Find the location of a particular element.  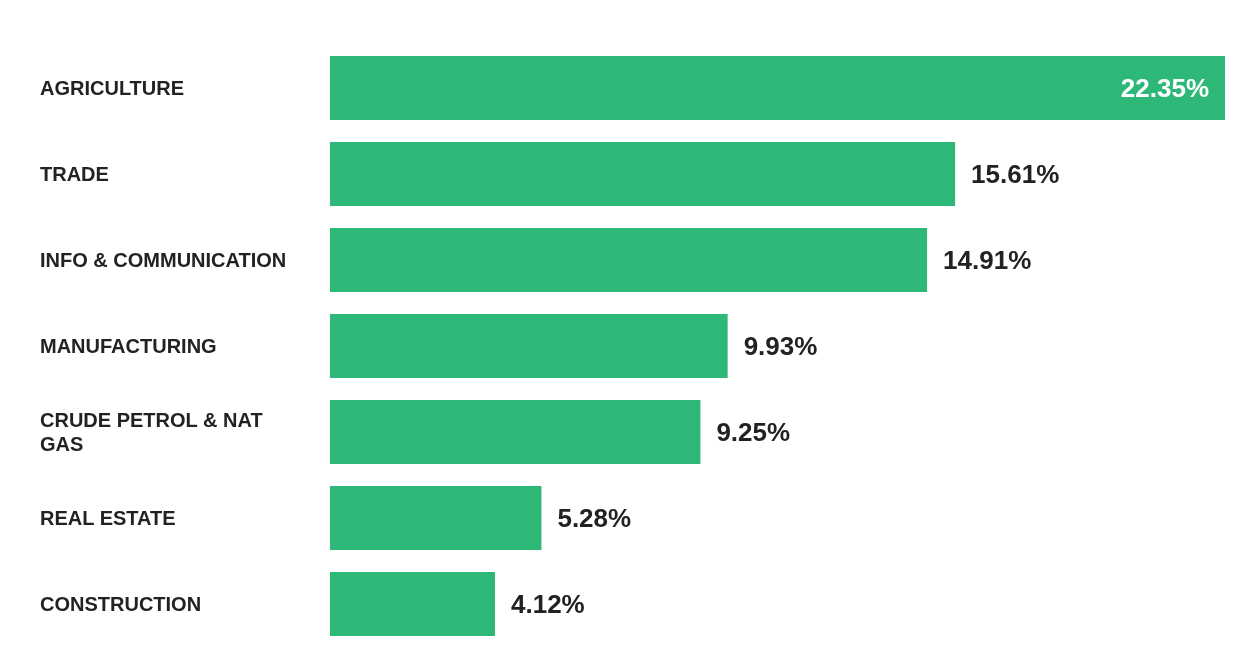

y-tick-label: INFO & COMMUNICATION is located at coordinates (163, 260).